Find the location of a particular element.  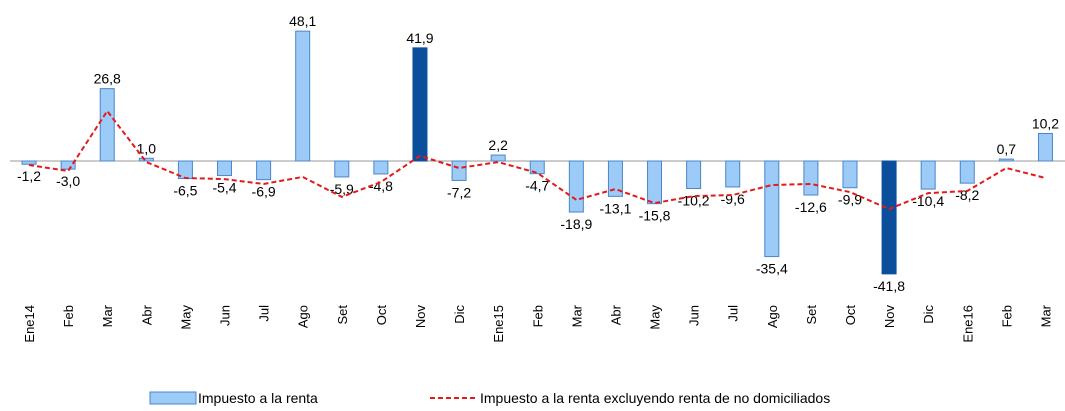

value-label: -1,2 is located at coordinates (29, 176).